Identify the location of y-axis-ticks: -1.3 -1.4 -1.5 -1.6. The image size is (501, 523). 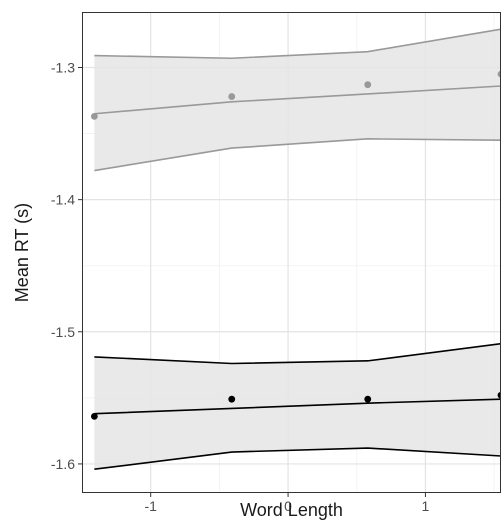
(66, 266).